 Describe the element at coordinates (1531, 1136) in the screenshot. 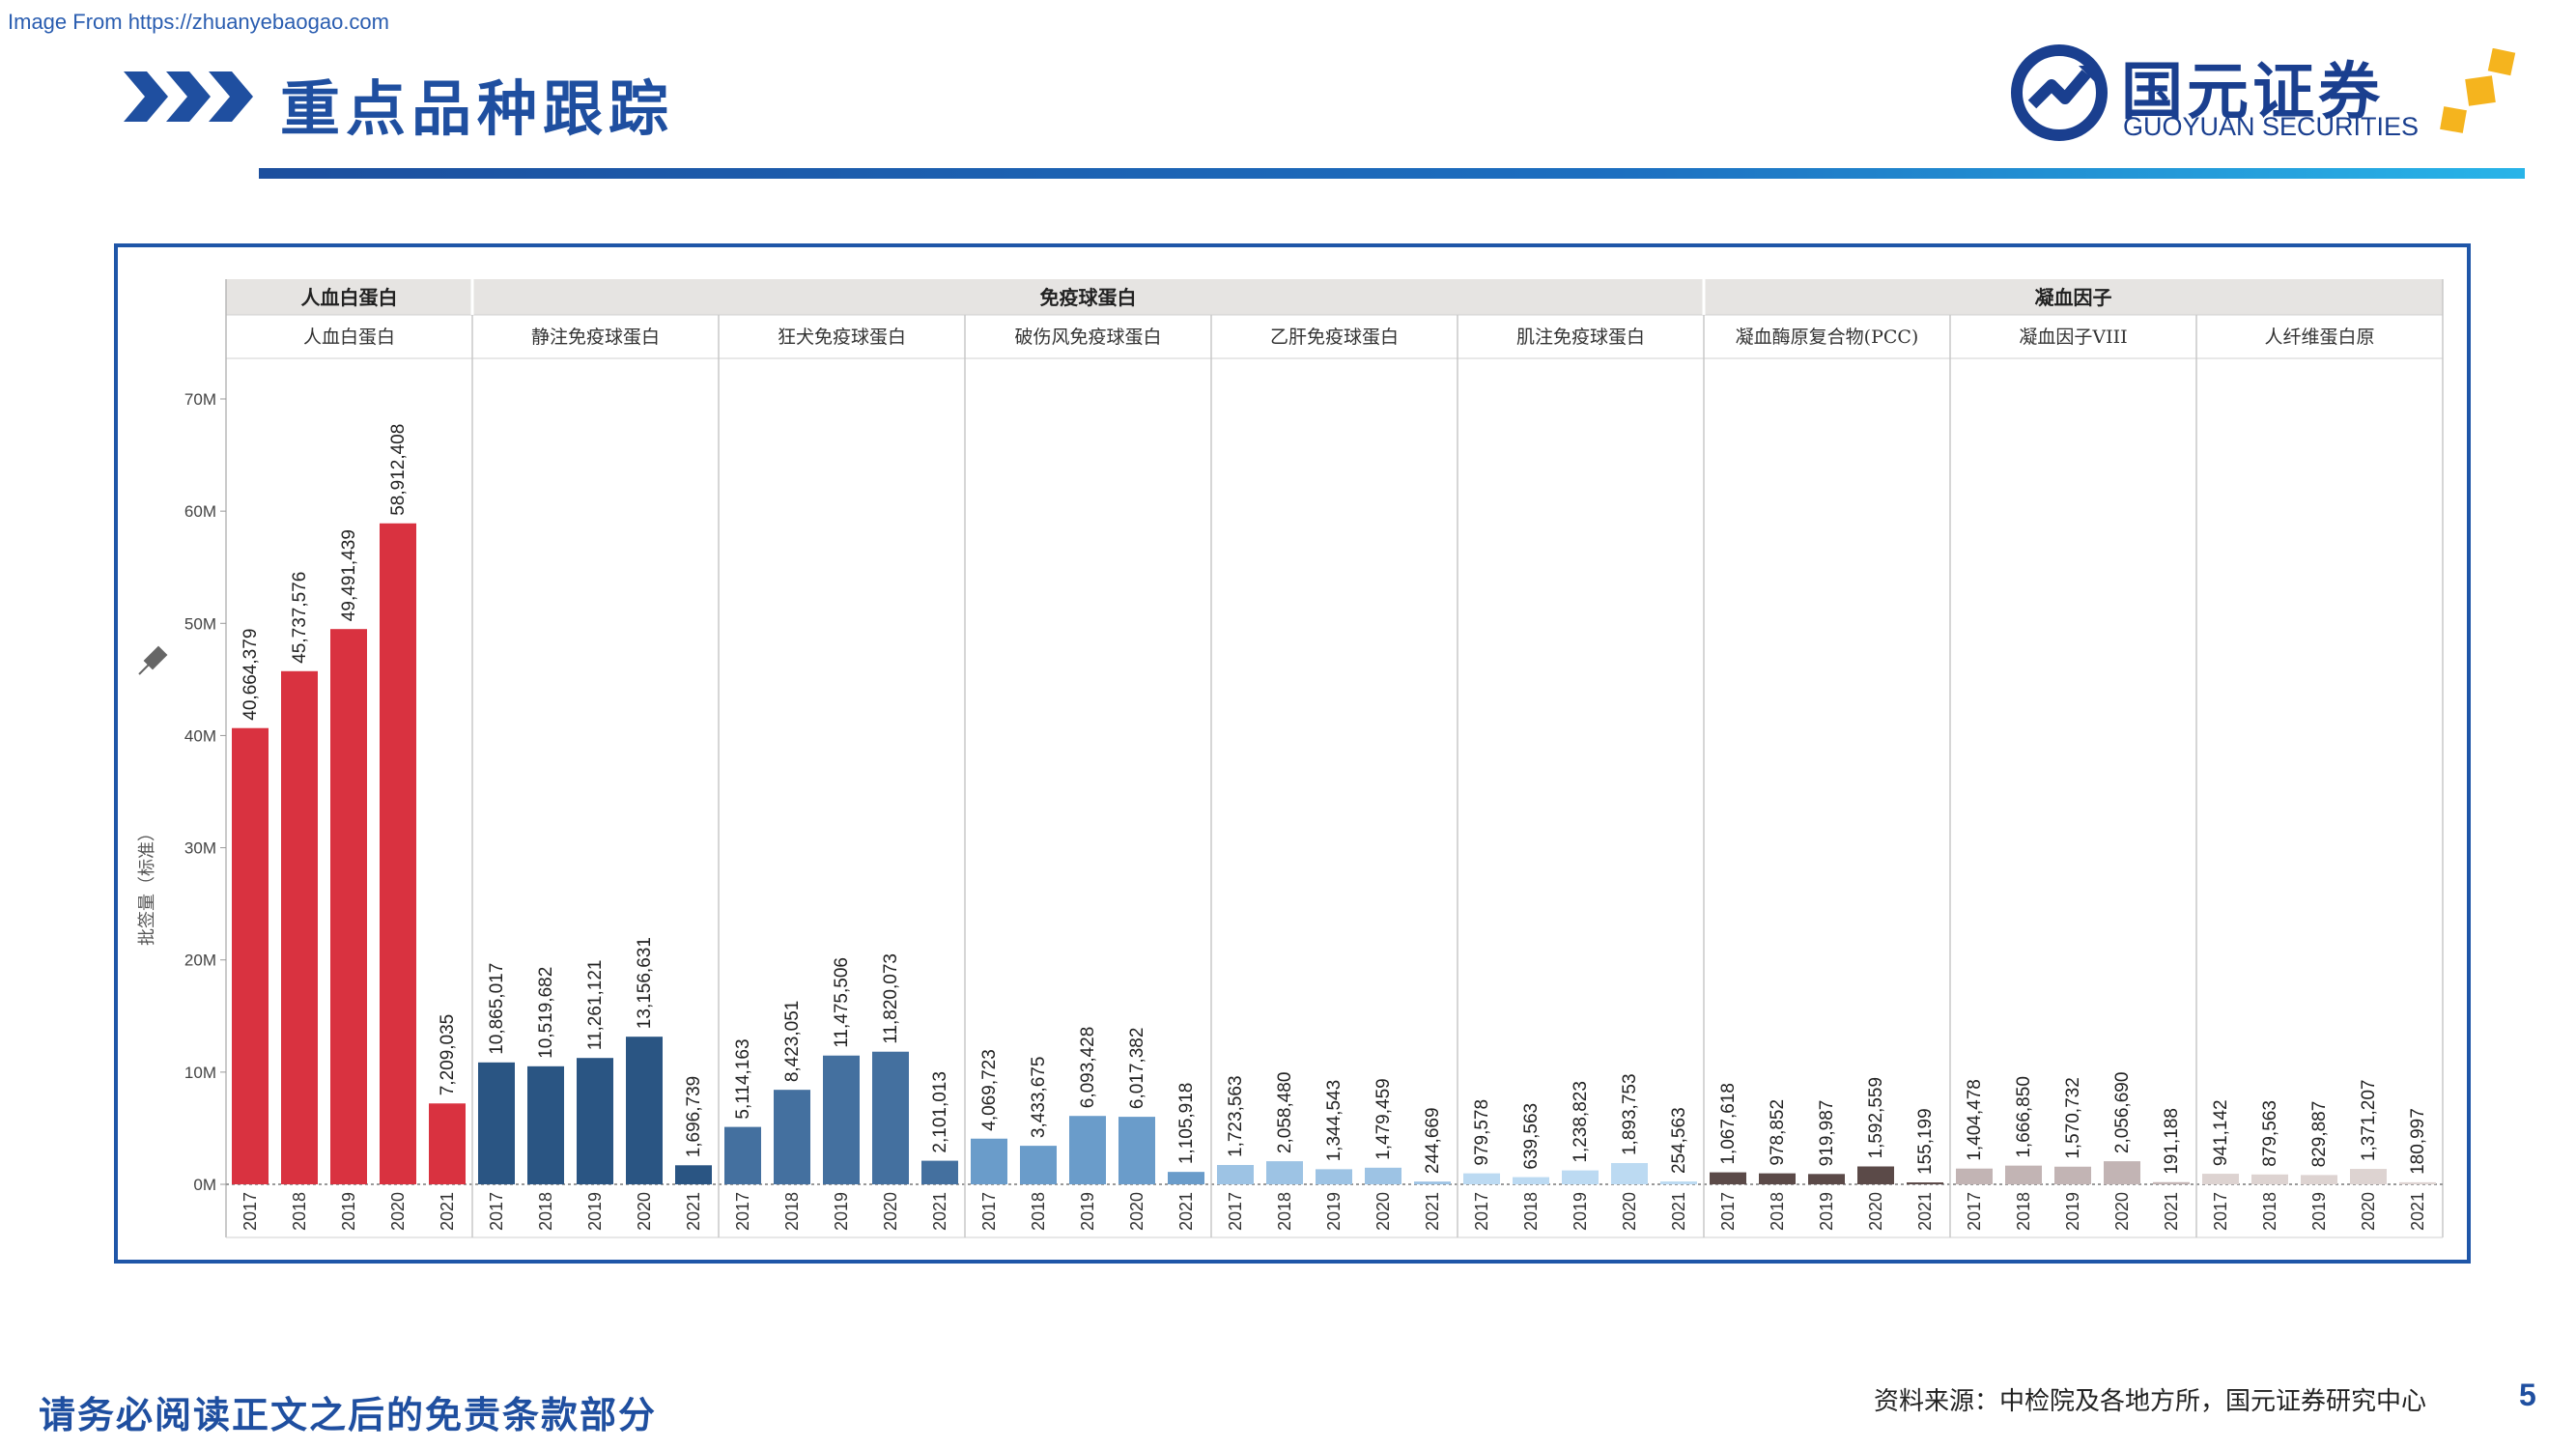

I see `data-label: 639,563` at that location.